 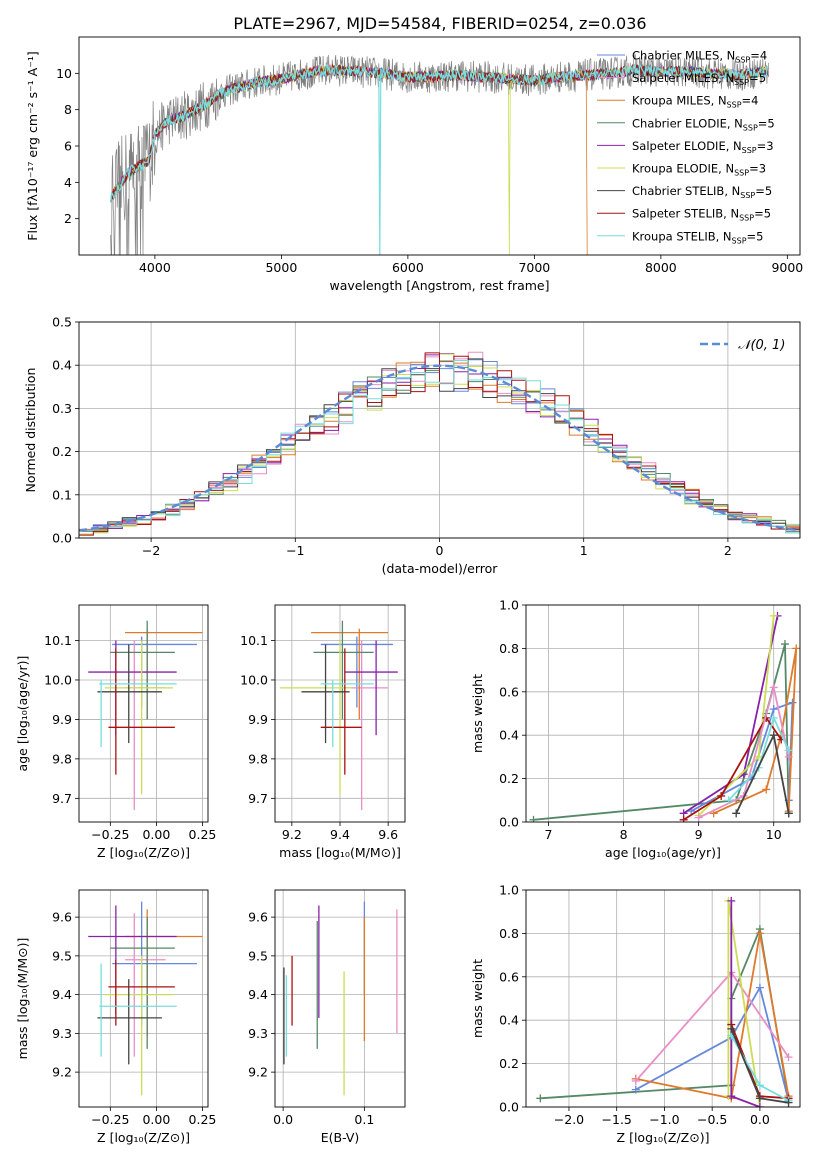 I want to click on hist-ks, so click(x=439, y=449).